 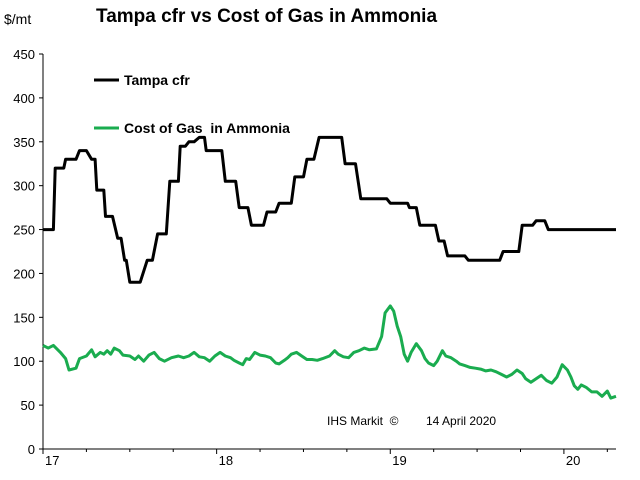 I want to click on chart-title: Tampa cfr vs Cost of Gas in Ammonia, so click(x=266, y=16).